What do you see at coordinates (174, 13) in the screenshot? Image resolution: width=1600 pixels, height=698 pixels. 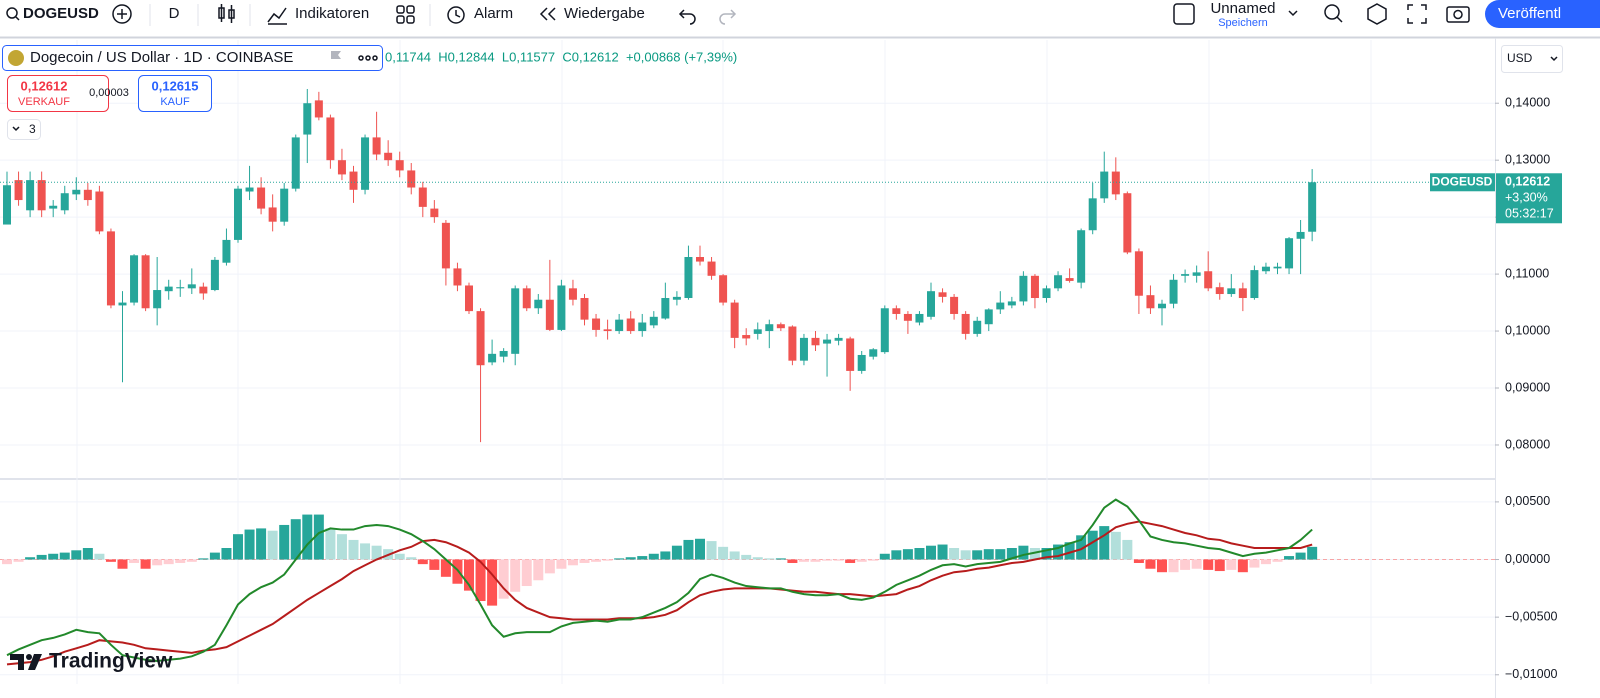 I see `interval: D` at bounding box center [174, 13].